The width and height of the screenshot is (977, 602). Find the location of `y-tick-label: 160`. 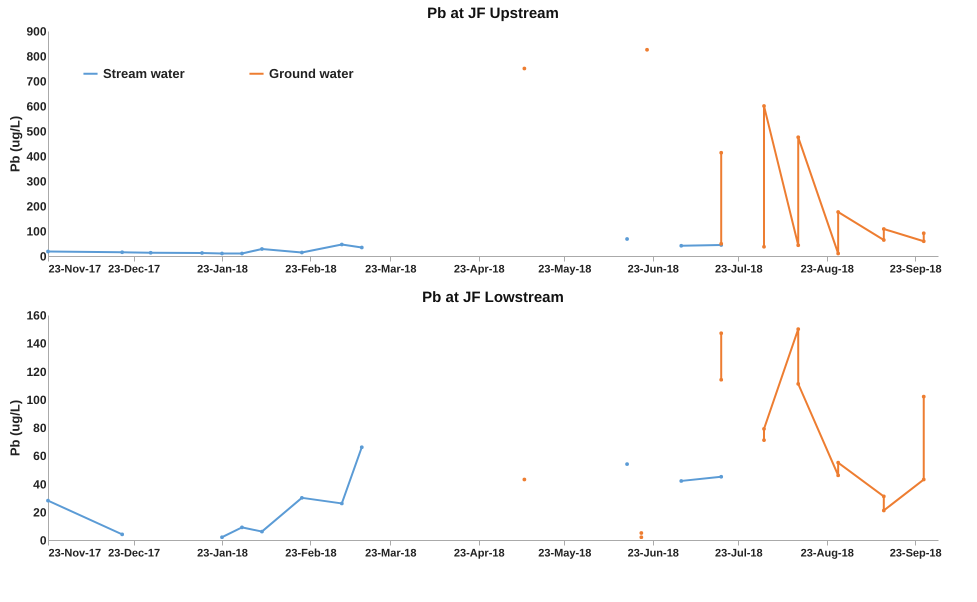

y-tick-label: 160 is located at coordinates (36, 315).